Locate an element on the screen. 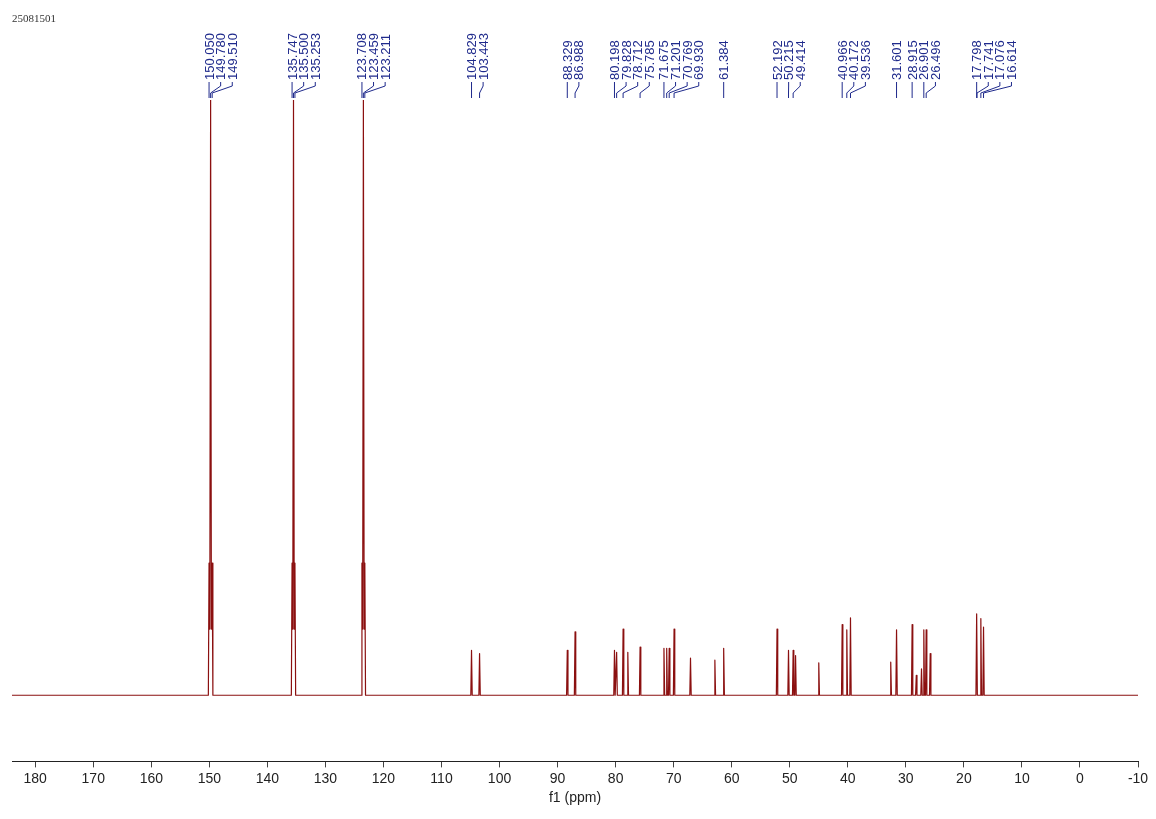 The height and width of the screenshot is (819, 1156). x-tick-label: 100 is located at coordinates (499, 777).